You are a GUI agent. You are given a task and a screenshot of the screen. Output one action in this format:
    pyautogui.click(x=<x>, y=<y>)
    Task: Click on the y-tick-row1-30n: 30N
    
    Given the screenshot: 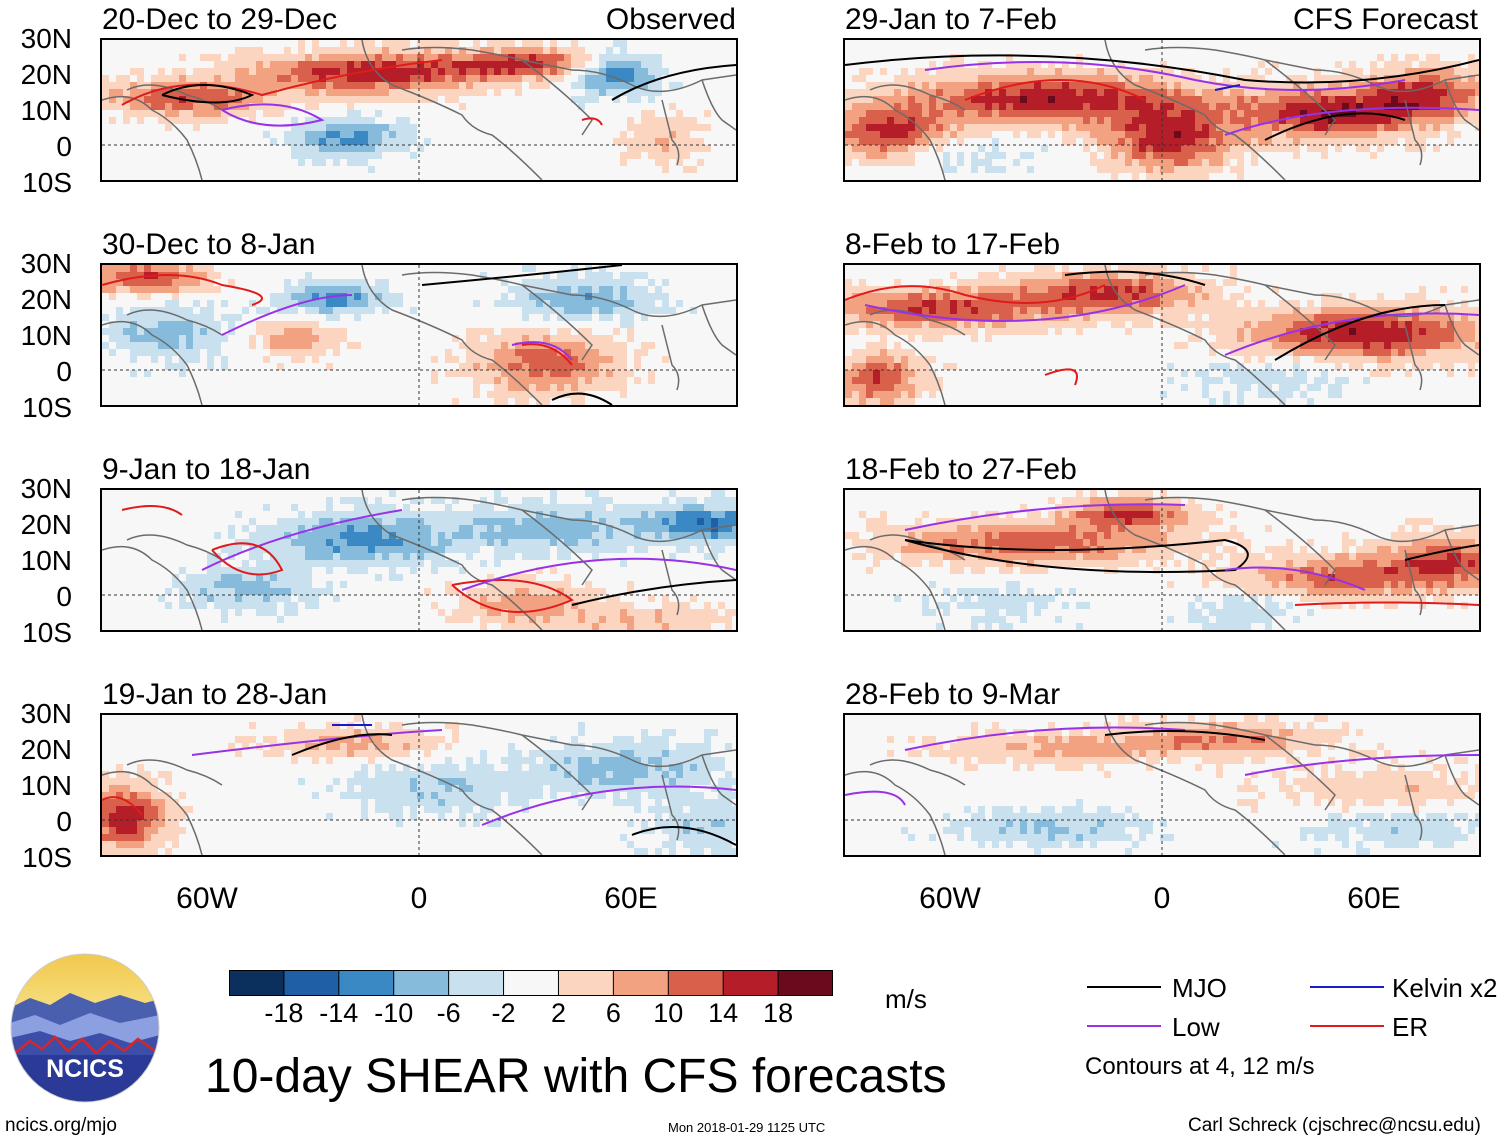 What is the action you would take?
    pyautogui.click(x=46, y=38)
    